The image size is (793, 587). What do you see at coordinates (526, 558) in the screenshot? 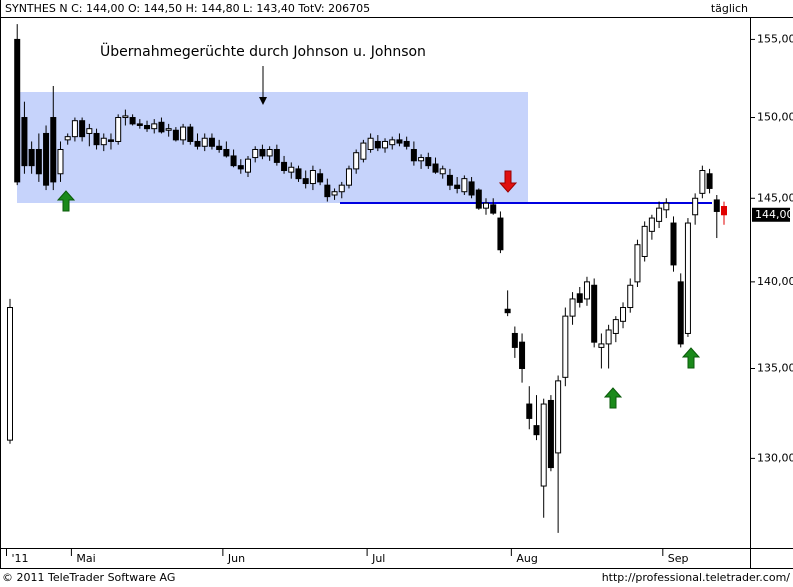
I see `x-tick-label: Aug` at bounding box center [526, 558].